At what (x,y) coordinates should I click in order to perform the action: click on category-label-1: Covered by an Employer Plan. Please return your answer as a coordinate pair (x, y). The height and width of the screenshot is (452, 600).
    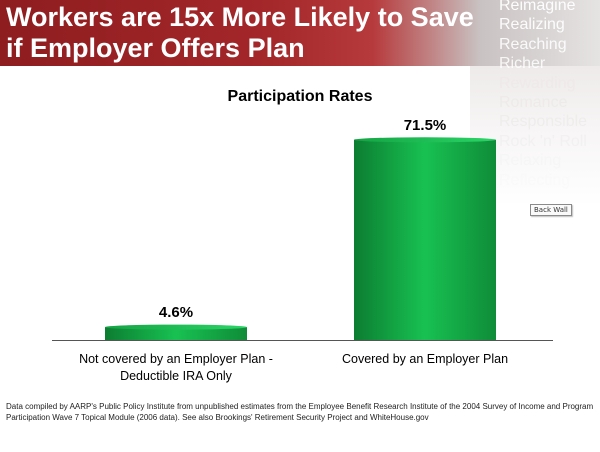
    Looking at the image, I should click on (425, 359).